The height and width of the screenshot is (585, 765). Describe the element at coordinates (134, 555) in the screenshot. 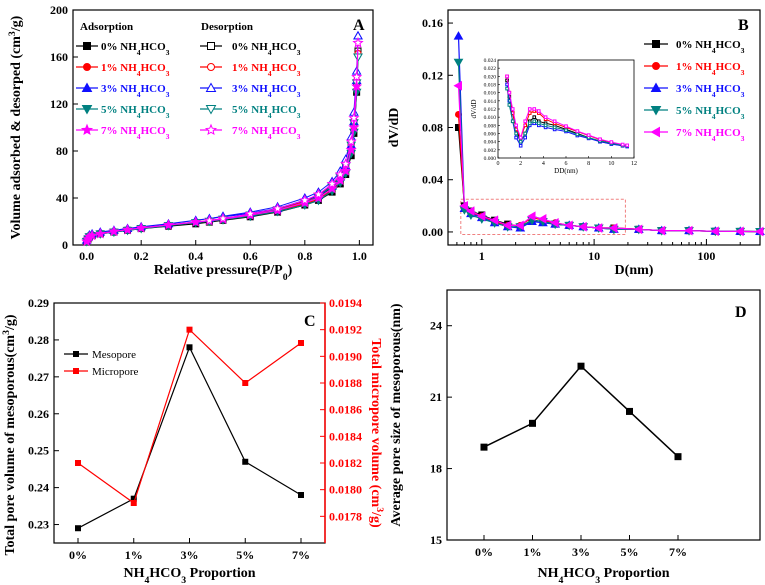

I see `x-tick-label: 1%` at that location.